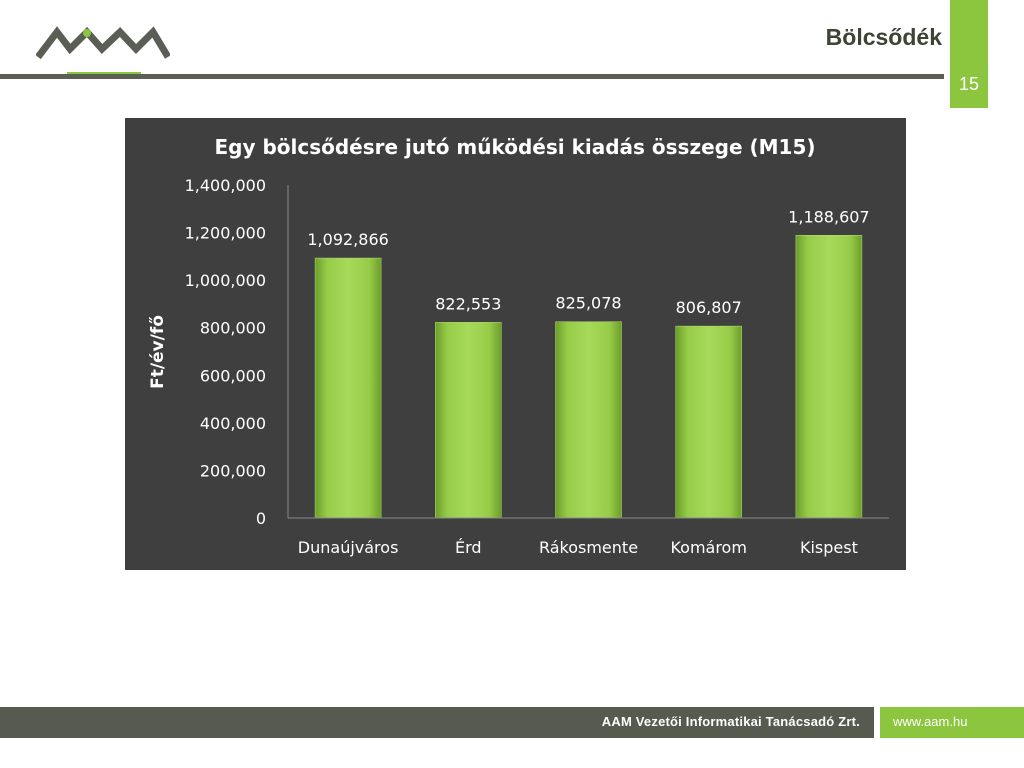 The height and width of the screenshot is (768, 1024). Describe the element at coordinates (225, 233) in the screenshot. I see `y-tick-label: 1,200,000` at that location.